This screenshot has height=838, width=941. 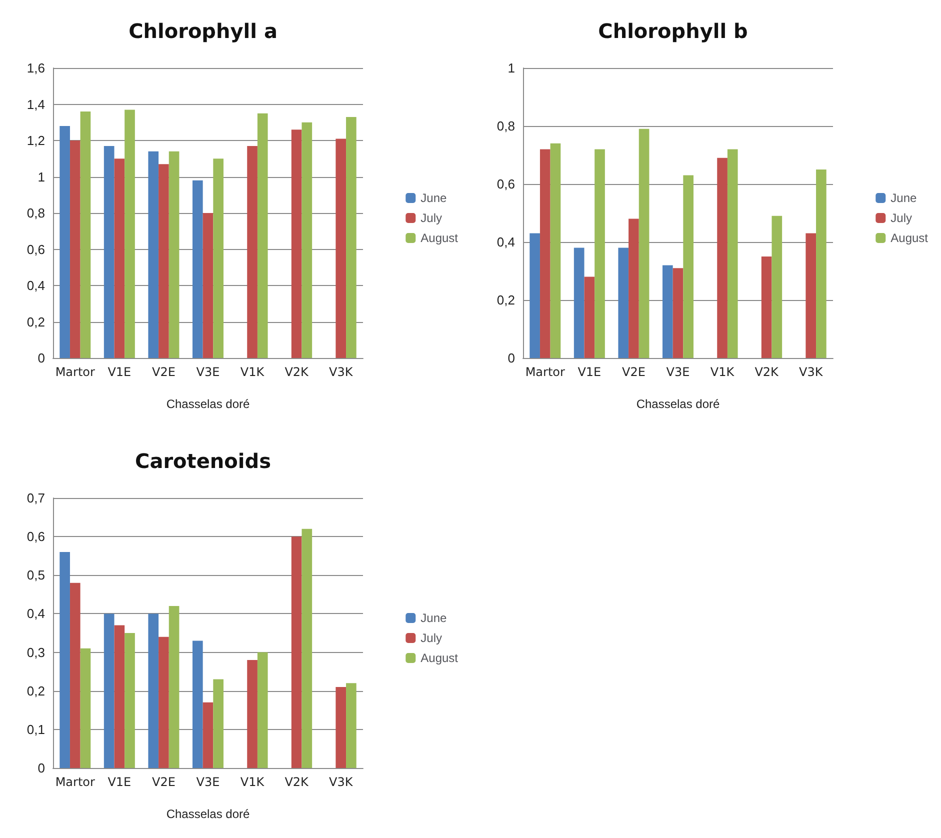 What do you see at coordinates (673, 31) in the screenshot?
I see `chart-title: Chlorophyll b` at bounding box center [673, 31].